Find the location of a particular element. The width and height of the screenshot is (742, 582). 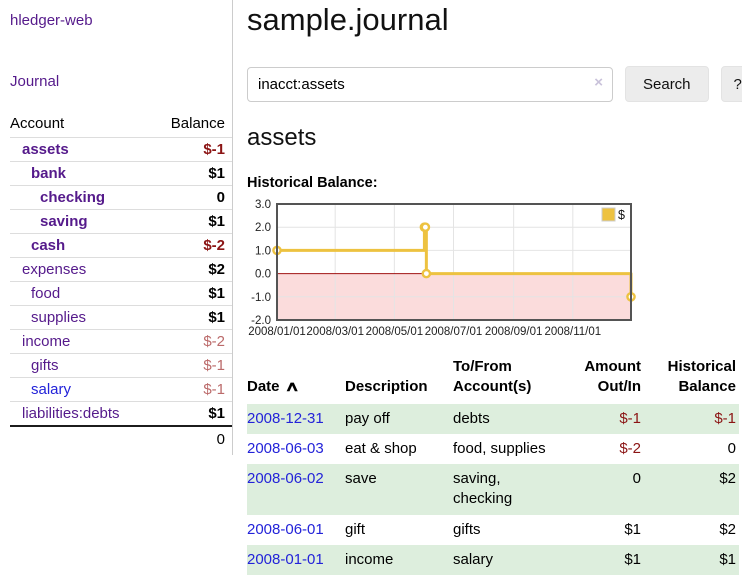

cell-date: 2008-06-02 is located at coordinates (296, 489).